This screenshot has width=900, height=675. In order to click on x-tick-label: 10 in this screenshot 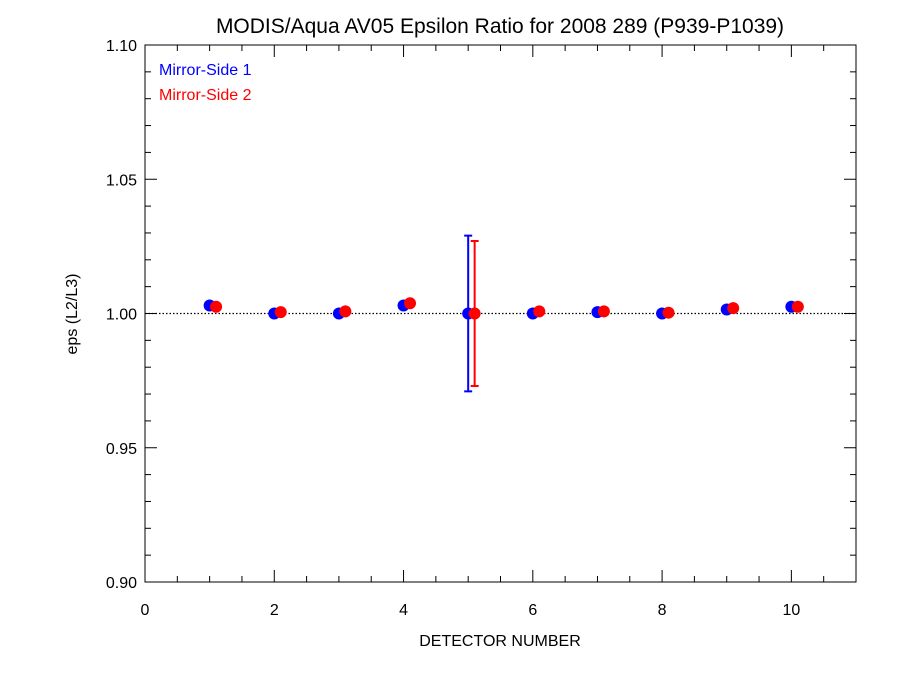, I will do `click(791, 610)`.